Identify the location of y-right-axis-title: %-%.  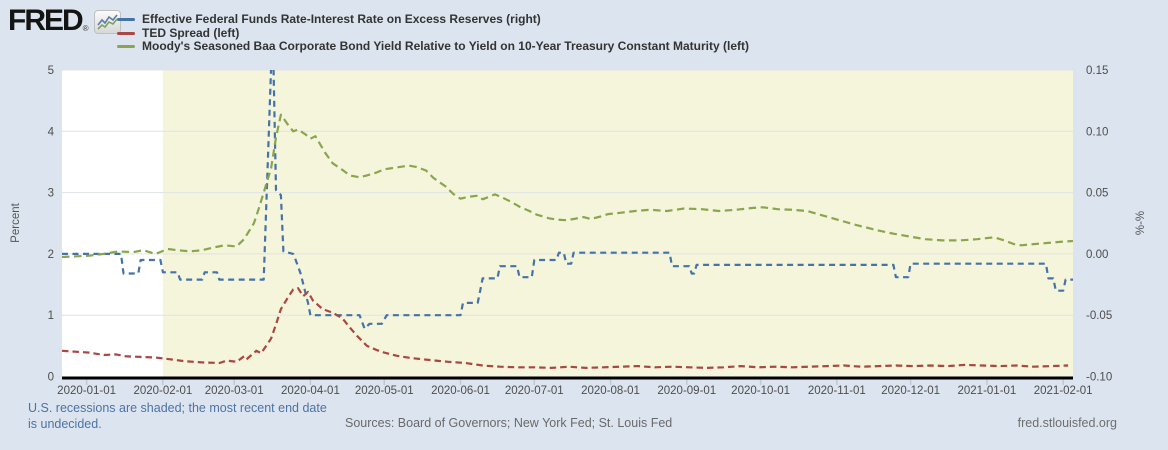
(1141, 223).